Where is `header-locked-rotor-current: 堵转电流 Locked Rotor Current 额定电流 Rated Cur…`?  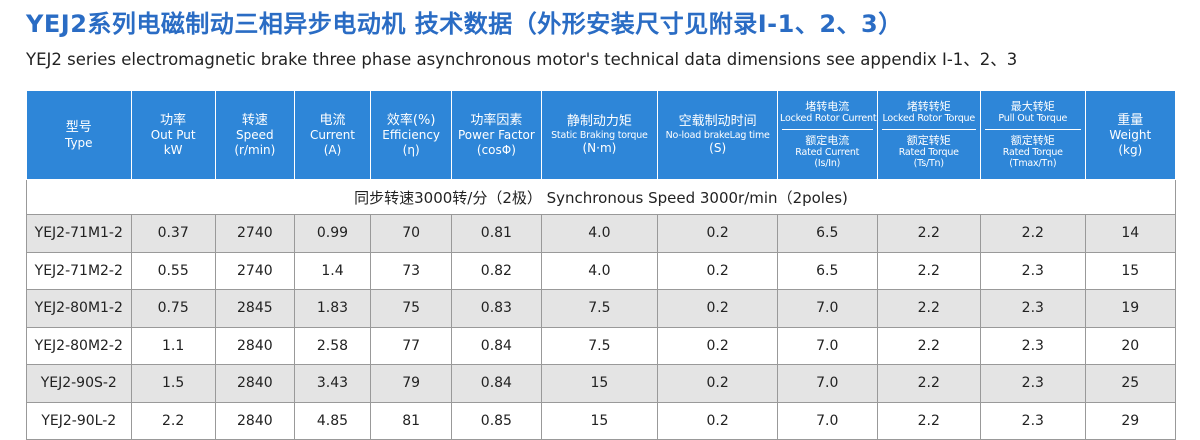 header-locked-rotor-current: 堵转电流 Locked Rotor Current 额定电流 Rated Cur… is located at coordinates (827, 135).